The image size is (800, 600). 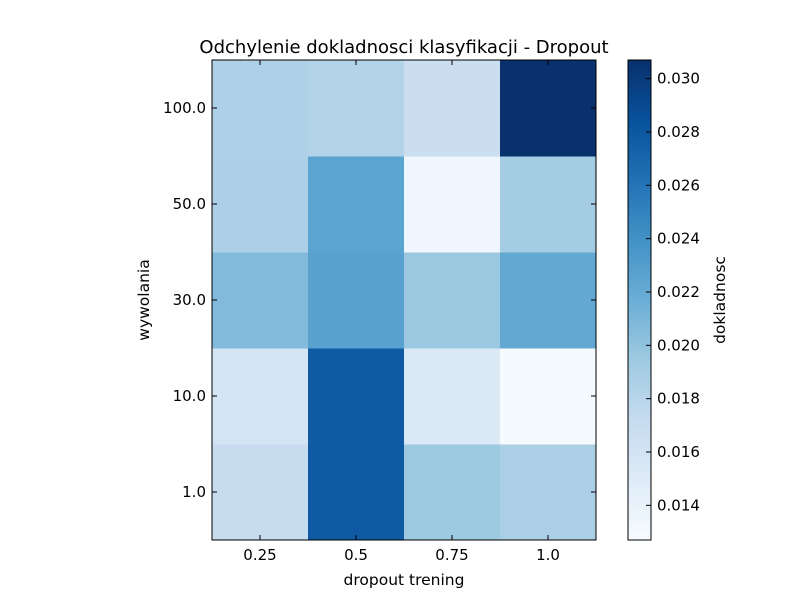 What do you see at coordinates (144, 299) in the screenshot?
I see `y-axis-label: wywolania` at bounding box center [144, 299].